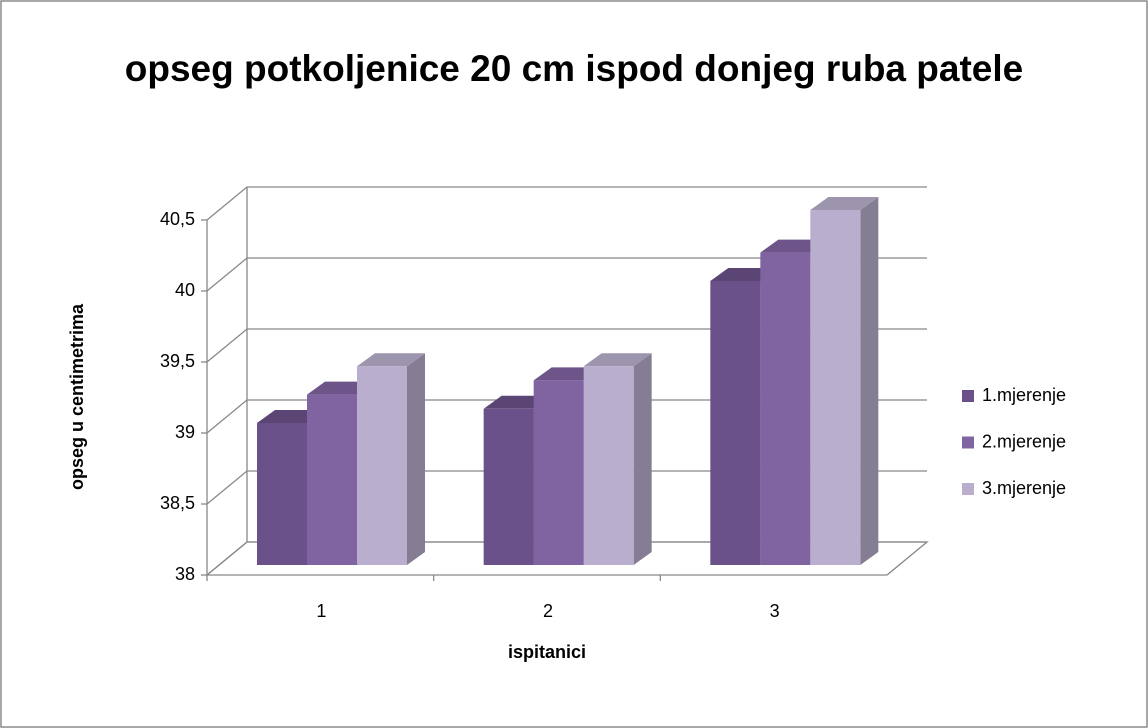 Image resolution: width=1148 pixels, height=728 pixels. Describe the element at coordinates (548, 611) in the screenshot. I see `x-tick-label: 2` at that location.